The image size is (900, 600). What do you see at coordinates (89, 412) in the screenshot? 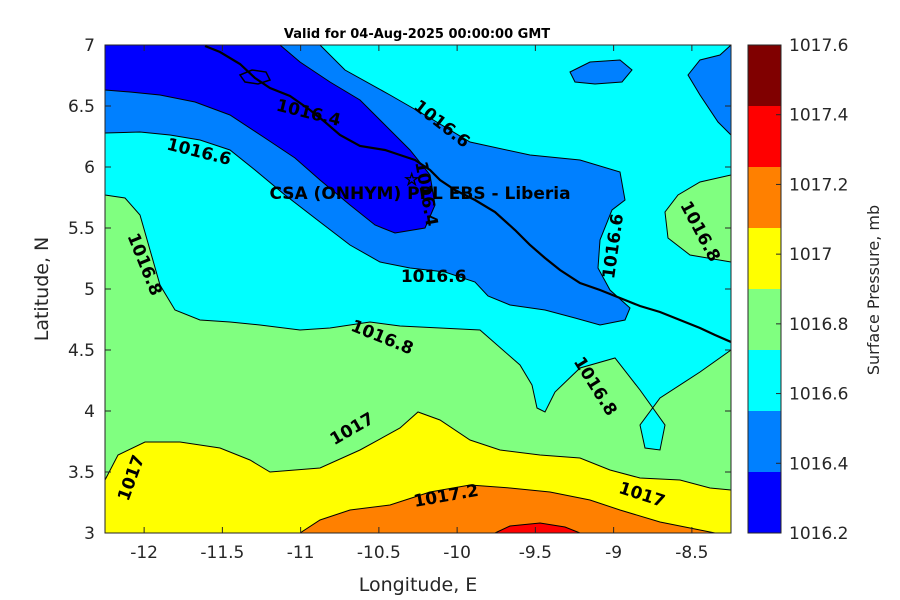
I see `y-tick-label: 4` at bounding box center [89, 412].